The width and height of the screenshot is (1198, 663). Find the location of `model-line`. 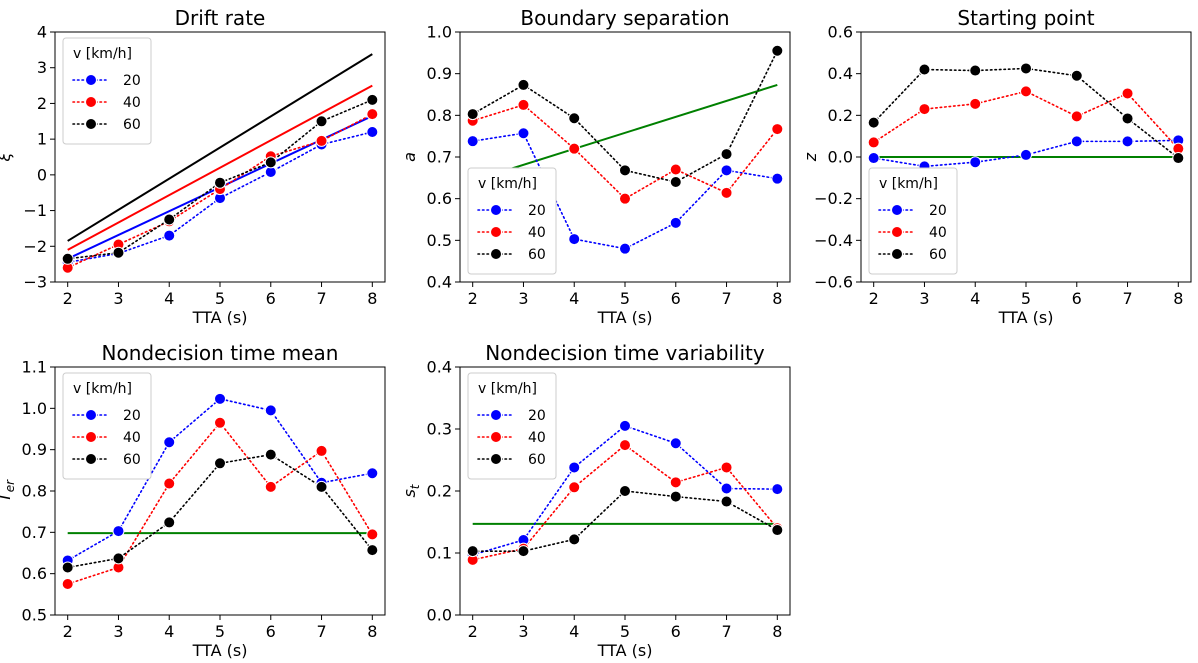

model-line is located at coordinates (220, 167).